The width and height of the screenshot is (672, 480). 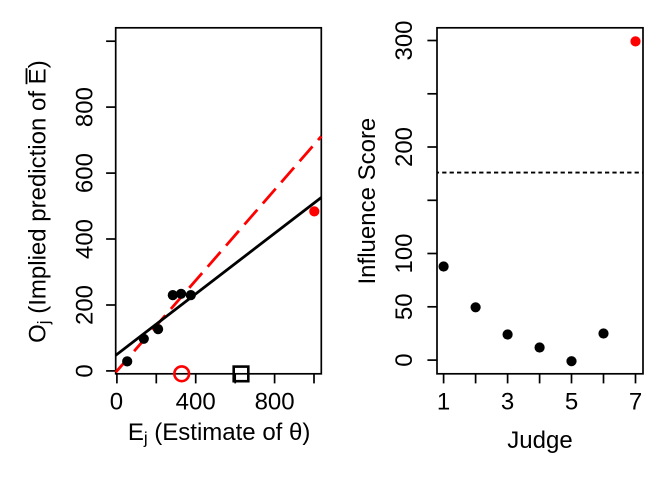 I want to click on svg-text: Oj (Implied prediction of E), so click(x=39, y=201).